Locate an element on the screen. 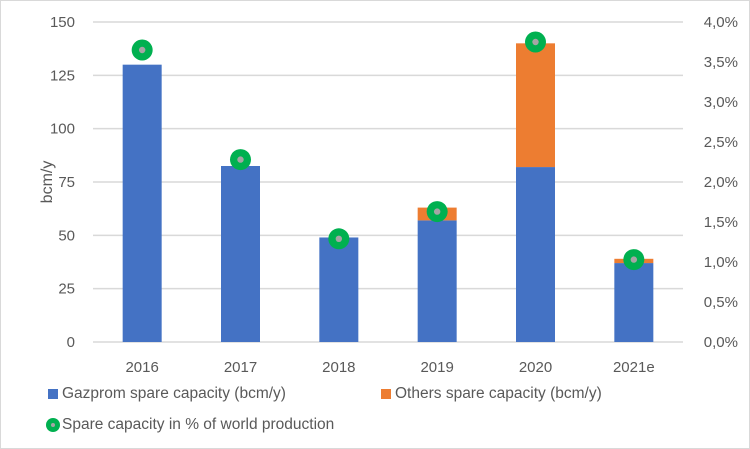 Image resolution: width=750 pixels, height=449 pixels. x-tick-label: 2018 is located at coordinates (338, 367).